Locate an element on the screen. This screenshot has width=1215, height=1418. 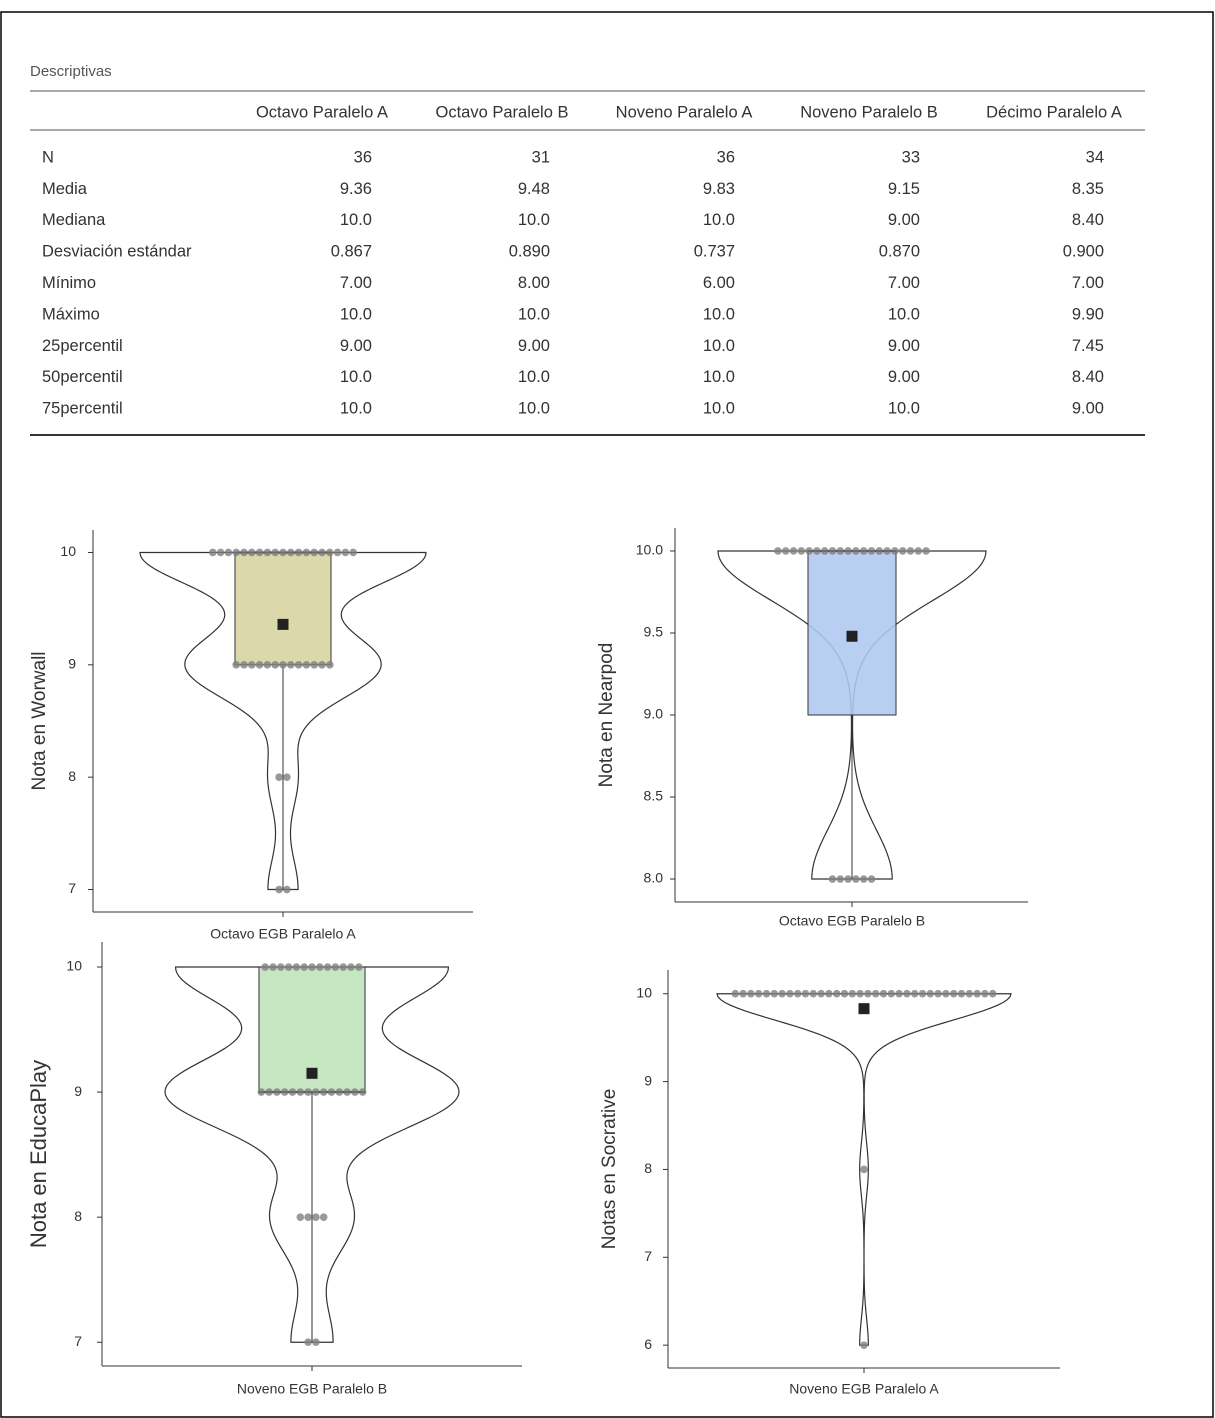
row-label: Mediana is located at coordinates (74, 220).